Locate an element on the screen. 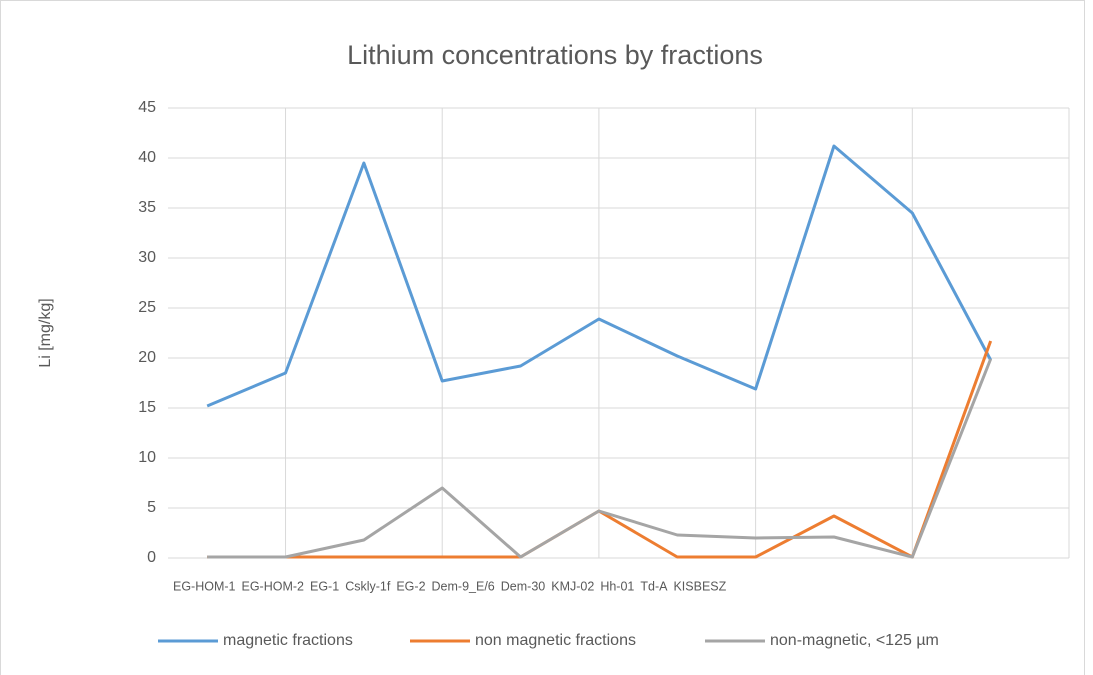  x-tick-label: EG-HOM-1 is located at coordinates (204, 586).